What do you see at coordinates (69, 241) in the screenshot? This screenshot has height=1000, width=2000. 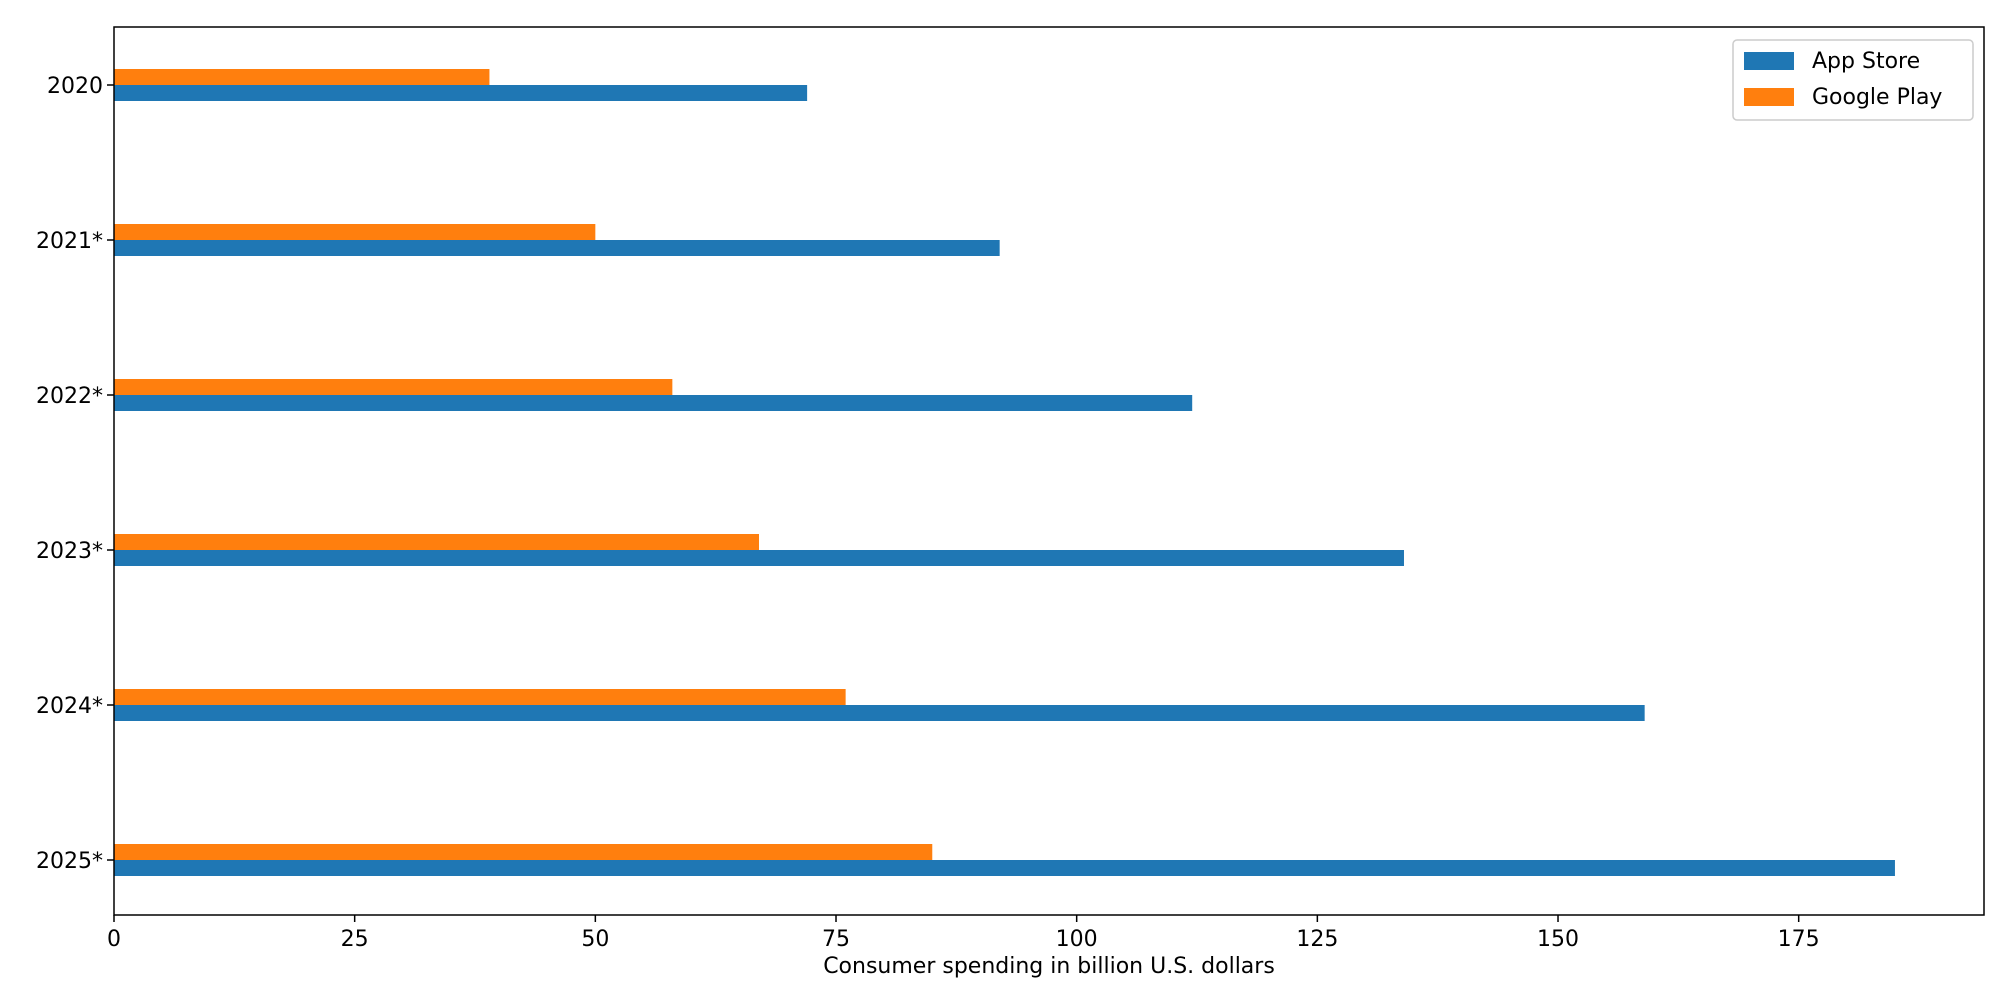 I see `y-tick-label: 2021*` at bounding box center [69, 241].